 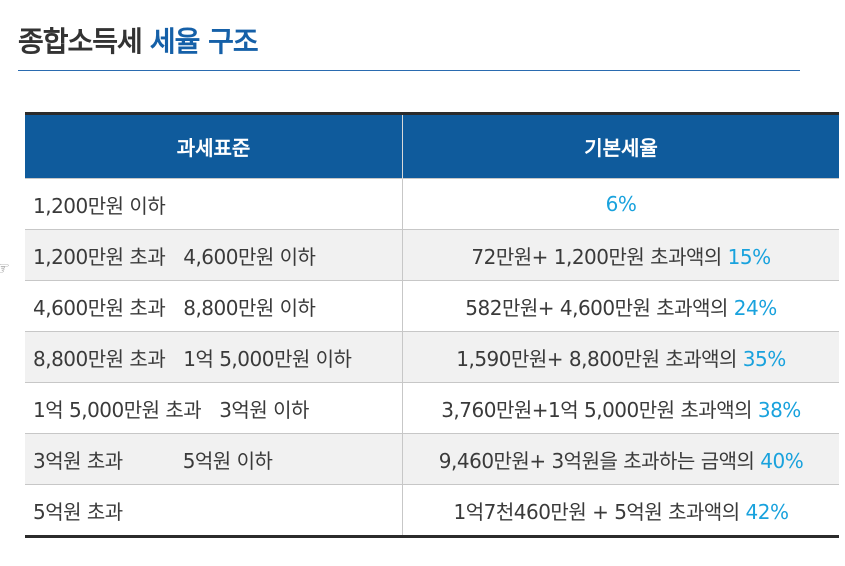 I want to click on range-from: 1,200만원 초과, so click(x=99, y=256).